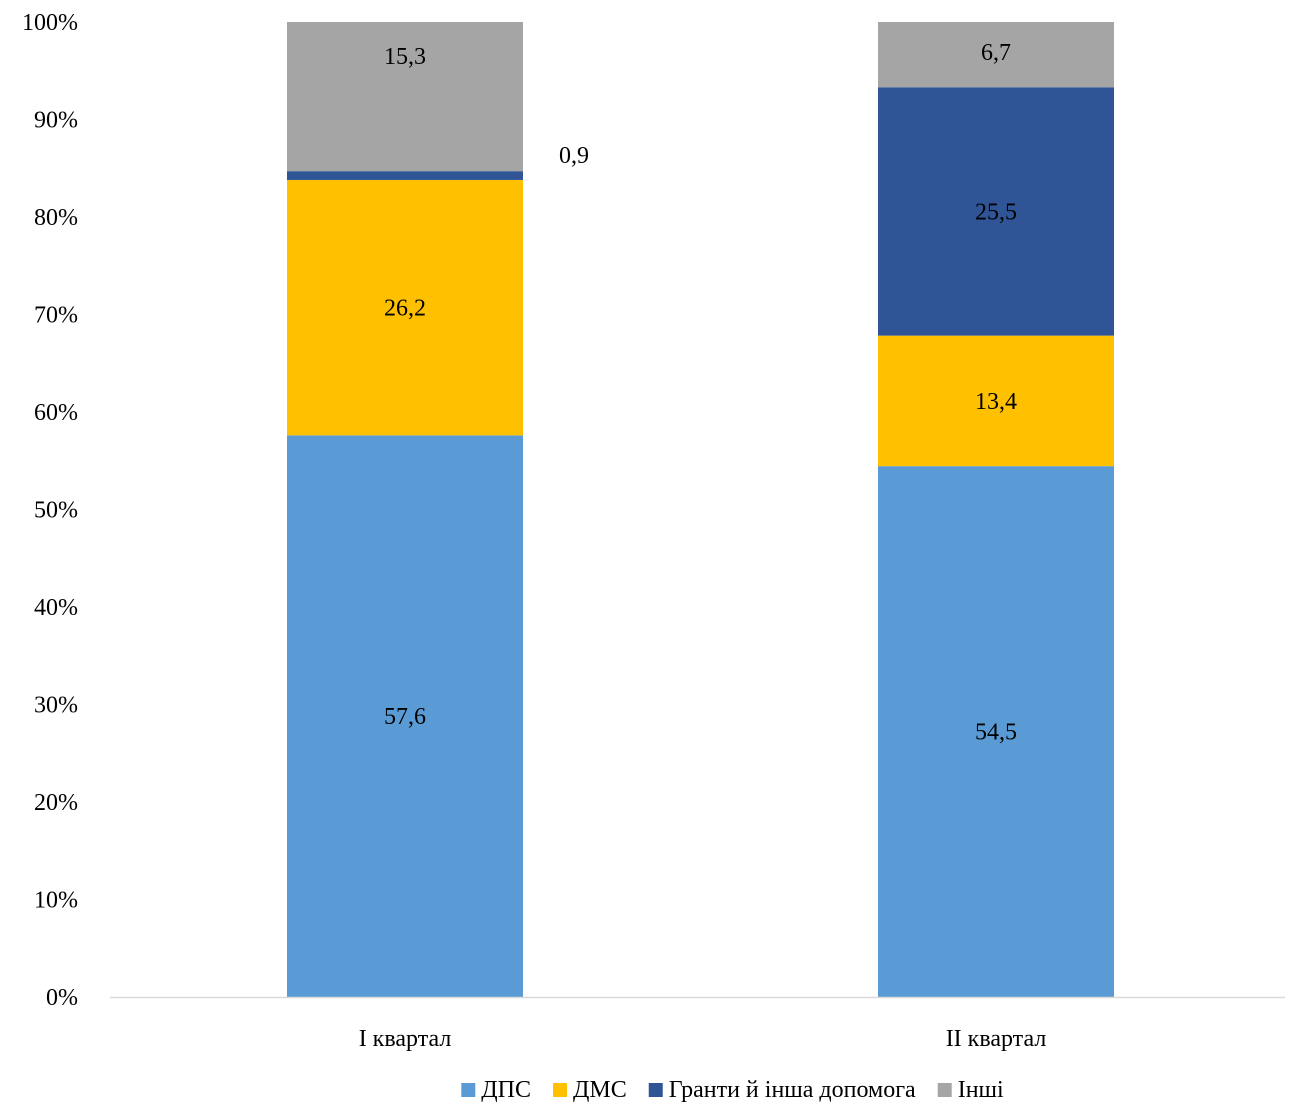  I want to click on y-tick-label: 0%, so click(62, 998).